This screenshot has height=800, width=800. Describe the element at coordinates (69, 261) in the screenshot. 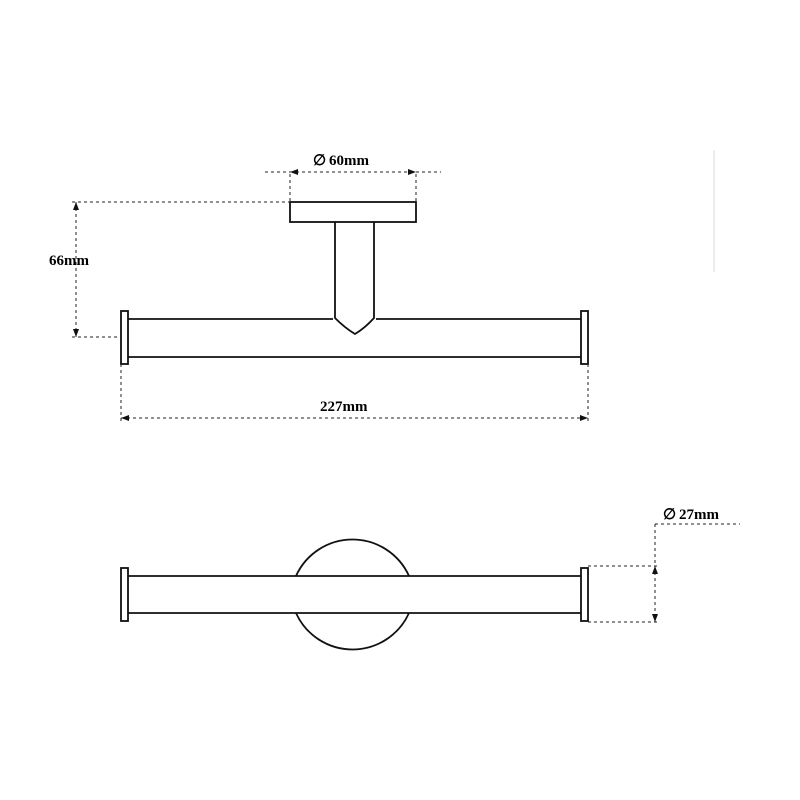

I see `dim-66-label: 66mm` at that location.